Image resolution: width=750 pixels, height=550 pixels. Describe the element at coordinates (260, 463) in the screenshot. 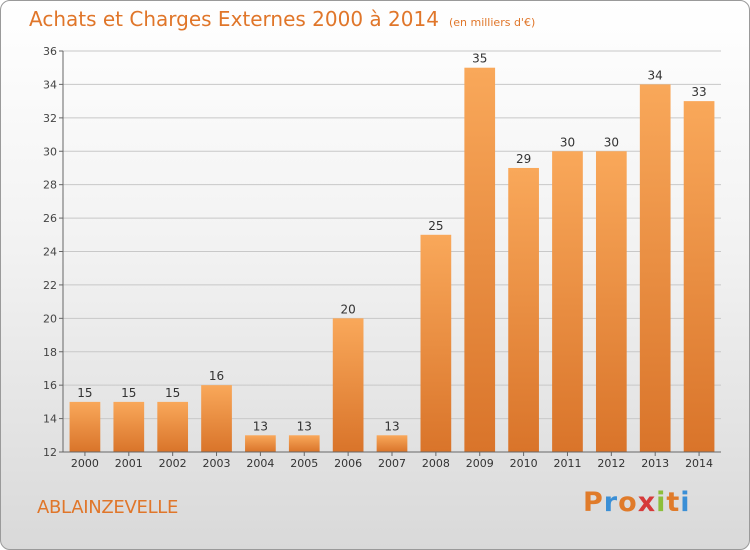

I see `x-tick-label: 2004` at that location.